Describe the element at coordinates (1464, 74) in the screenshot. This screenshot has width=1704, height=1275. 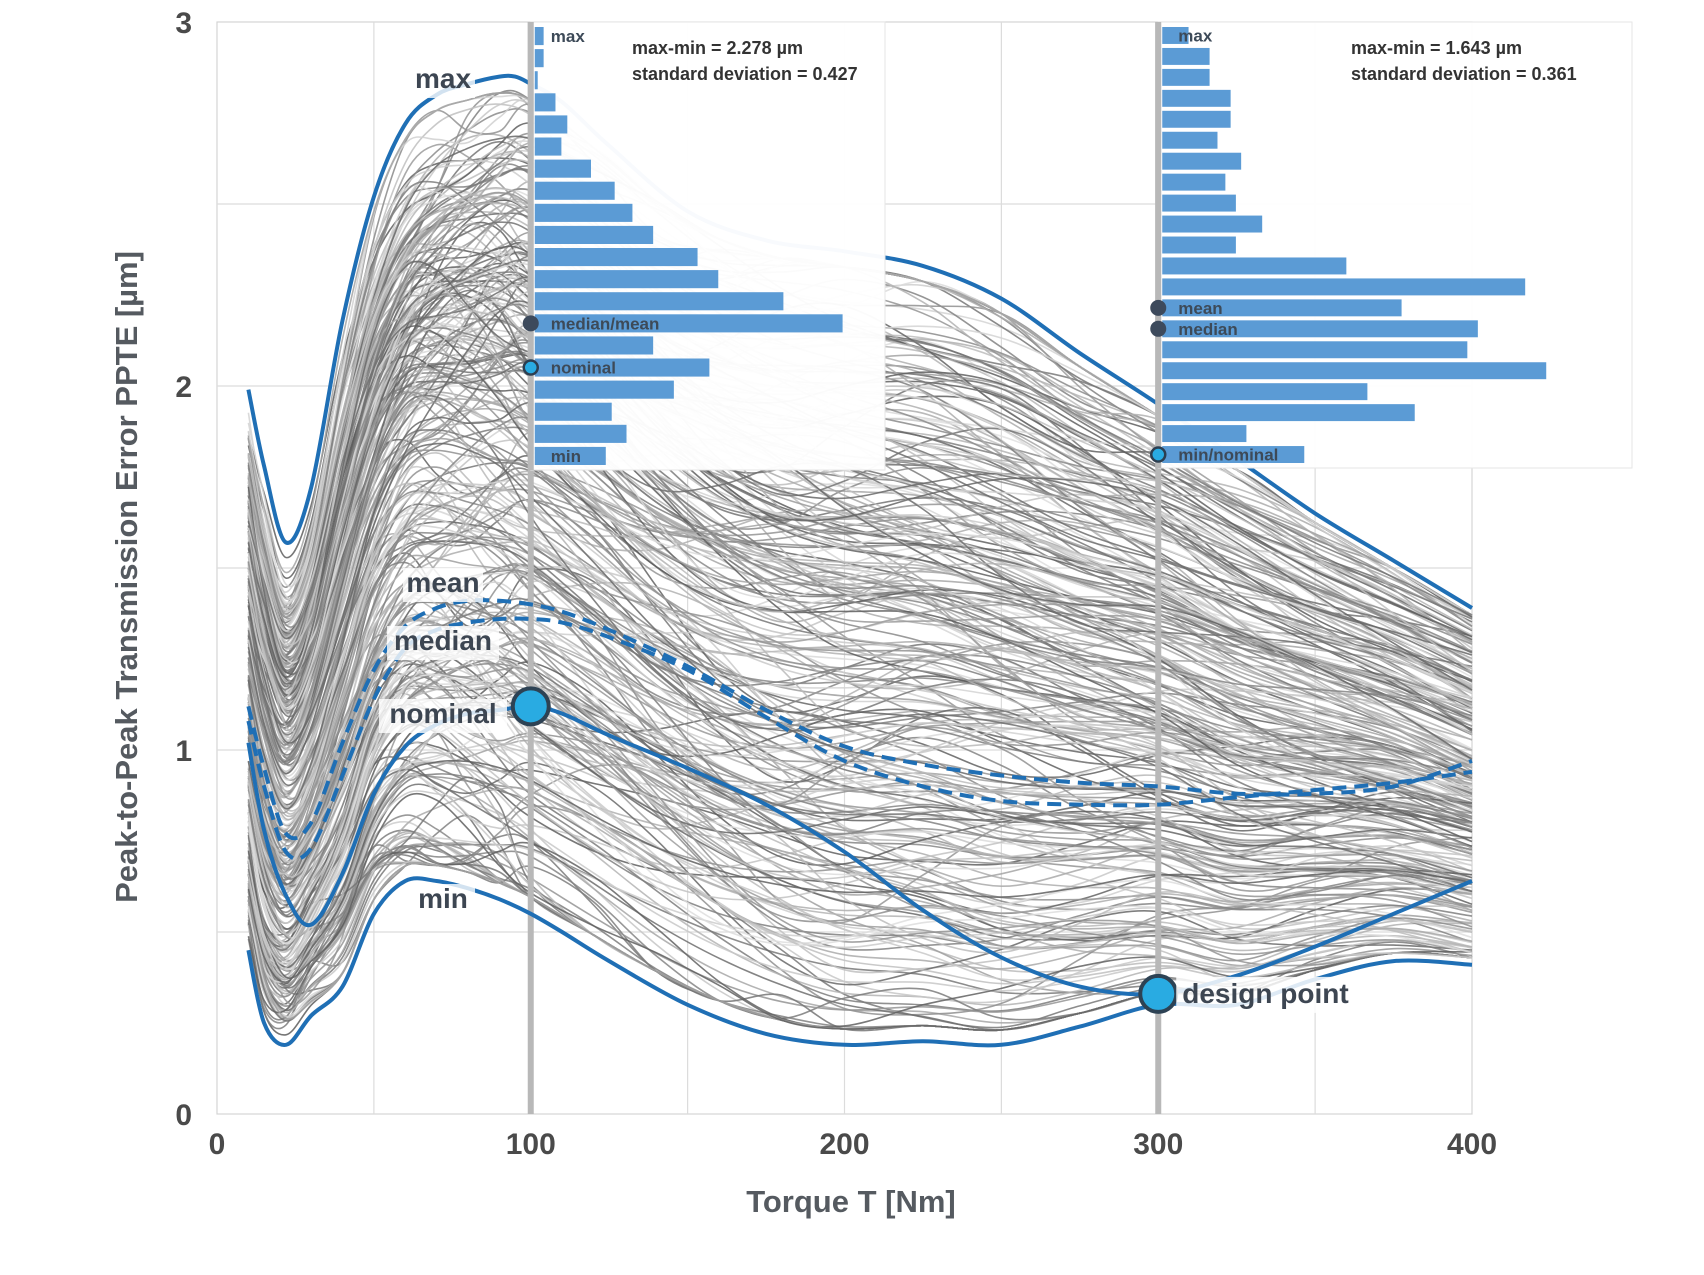
I see `histogram-stat: standard deviation = 0.361` at that location.